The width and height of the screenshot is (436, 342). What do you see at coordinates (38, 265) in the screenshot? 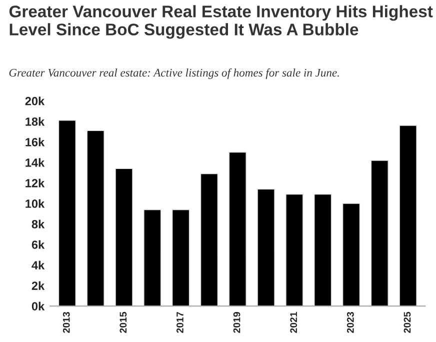
I see `y-tick-label: 4k` at bounding box center [38, 265].